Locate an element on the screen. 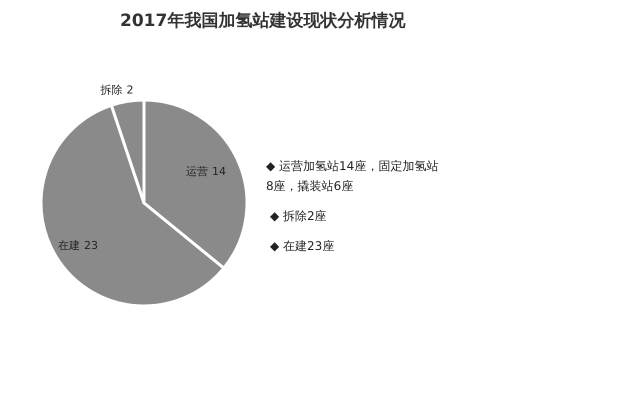 The height and width of the screenshot is (412, 622). text: ◆ 拆除2座 is located at coordinates (298, 216).